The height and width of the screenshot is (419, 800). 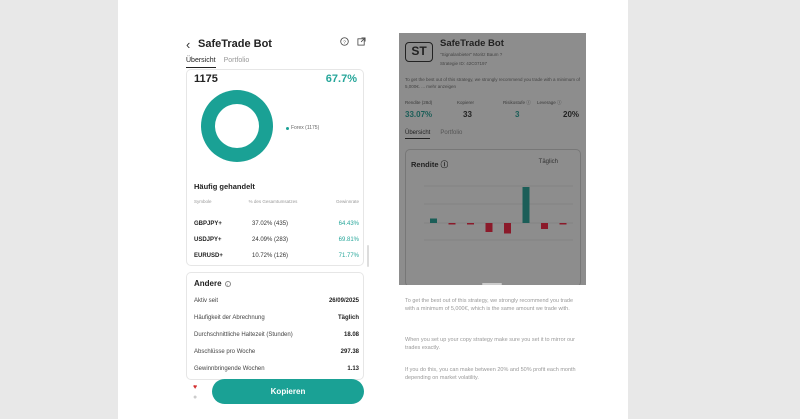 I want to click on strategy-id: Strategie ID: 42C07197, so click(x=464, y=63).